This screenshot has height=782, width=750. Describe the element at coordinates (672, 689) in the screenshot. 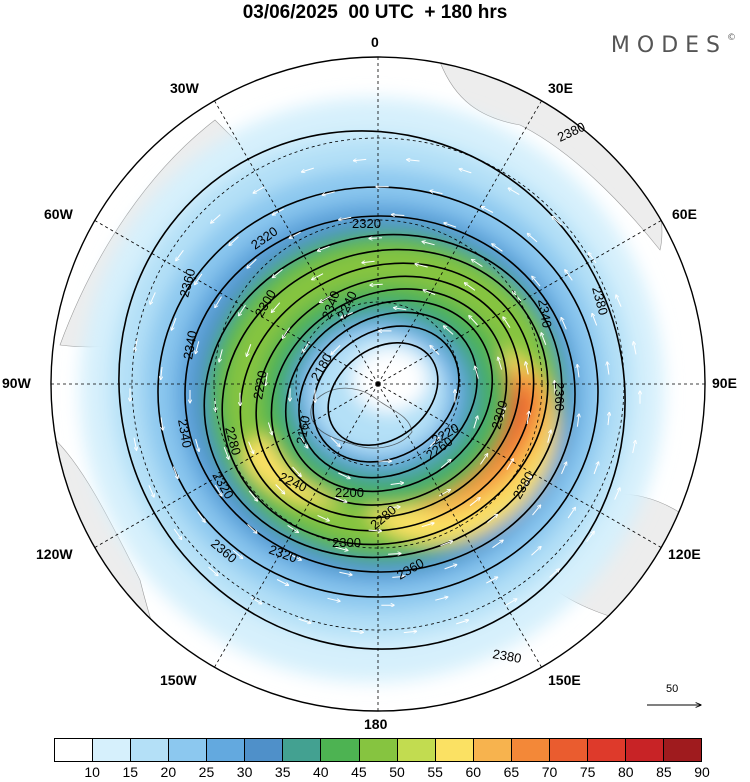

I see `reference-vector-label: 50` at that location.